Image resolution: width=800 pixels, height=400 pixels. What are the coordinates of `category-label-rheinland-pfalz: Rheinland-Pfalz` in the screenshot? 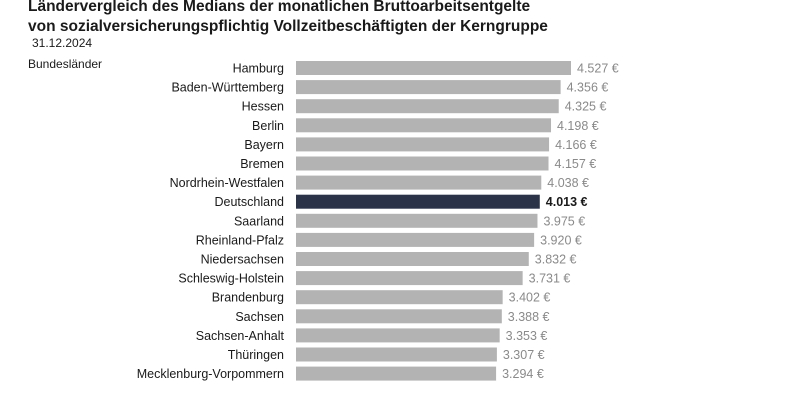 It's located at (240, 240).